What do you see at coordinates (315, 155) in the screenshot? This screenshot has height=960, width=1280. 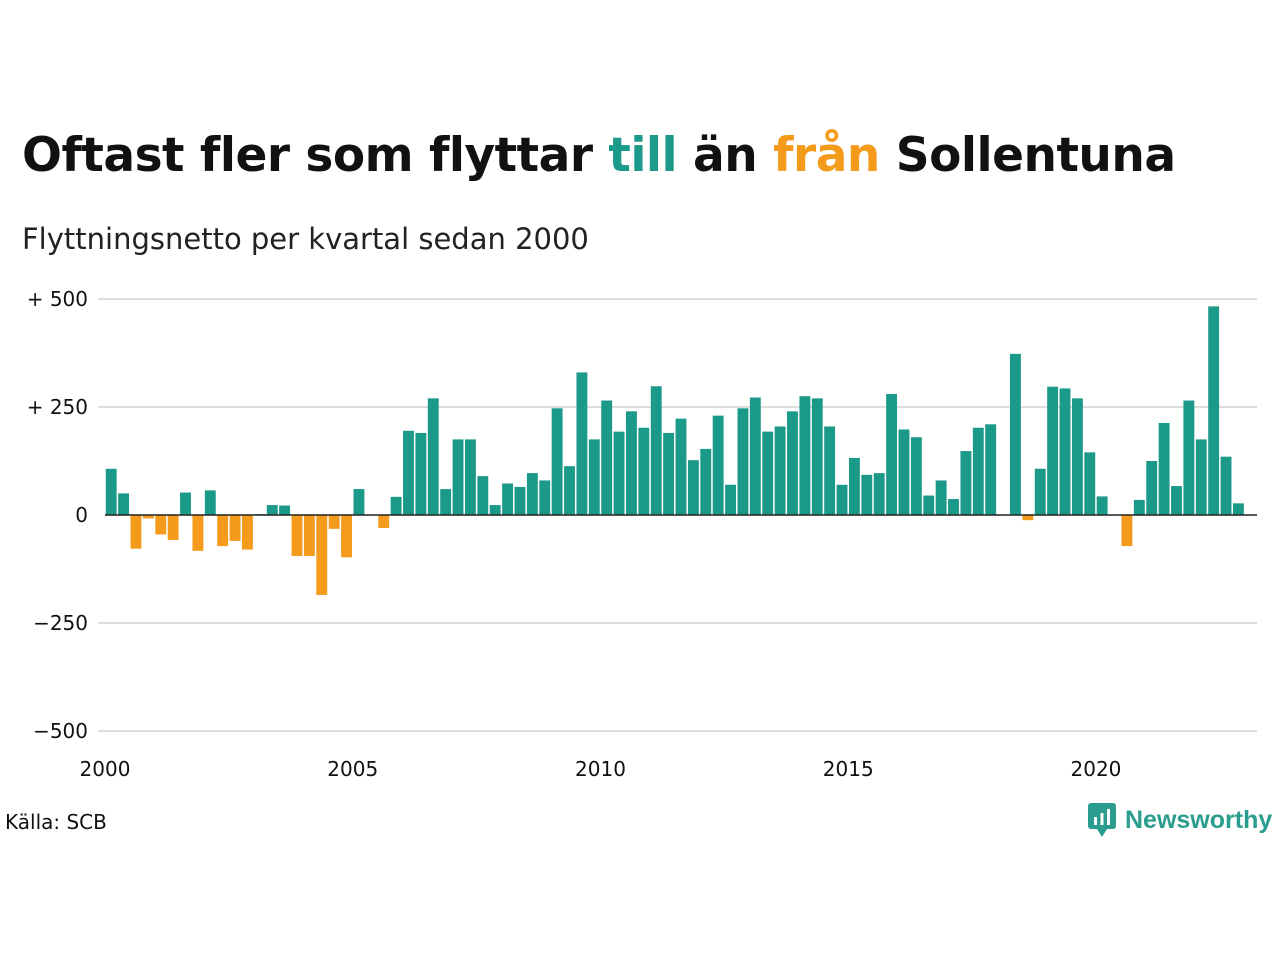 I see `title-part1: Oftast fler som flyttar` at bounding box center [315, 155].